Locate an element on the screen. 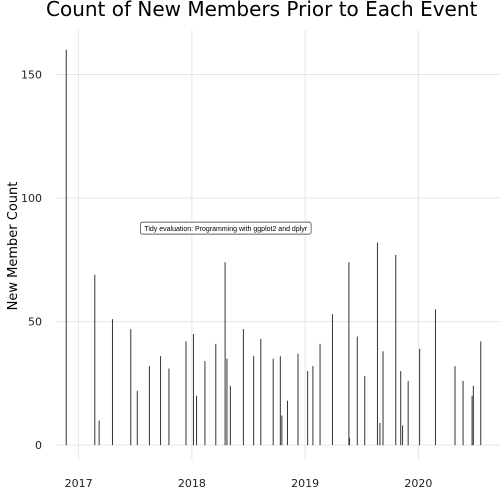 Image resolution: width=504 pixels, height=504 pixels. y-axis-label: New Member Count is located at coordinates (13, 246).